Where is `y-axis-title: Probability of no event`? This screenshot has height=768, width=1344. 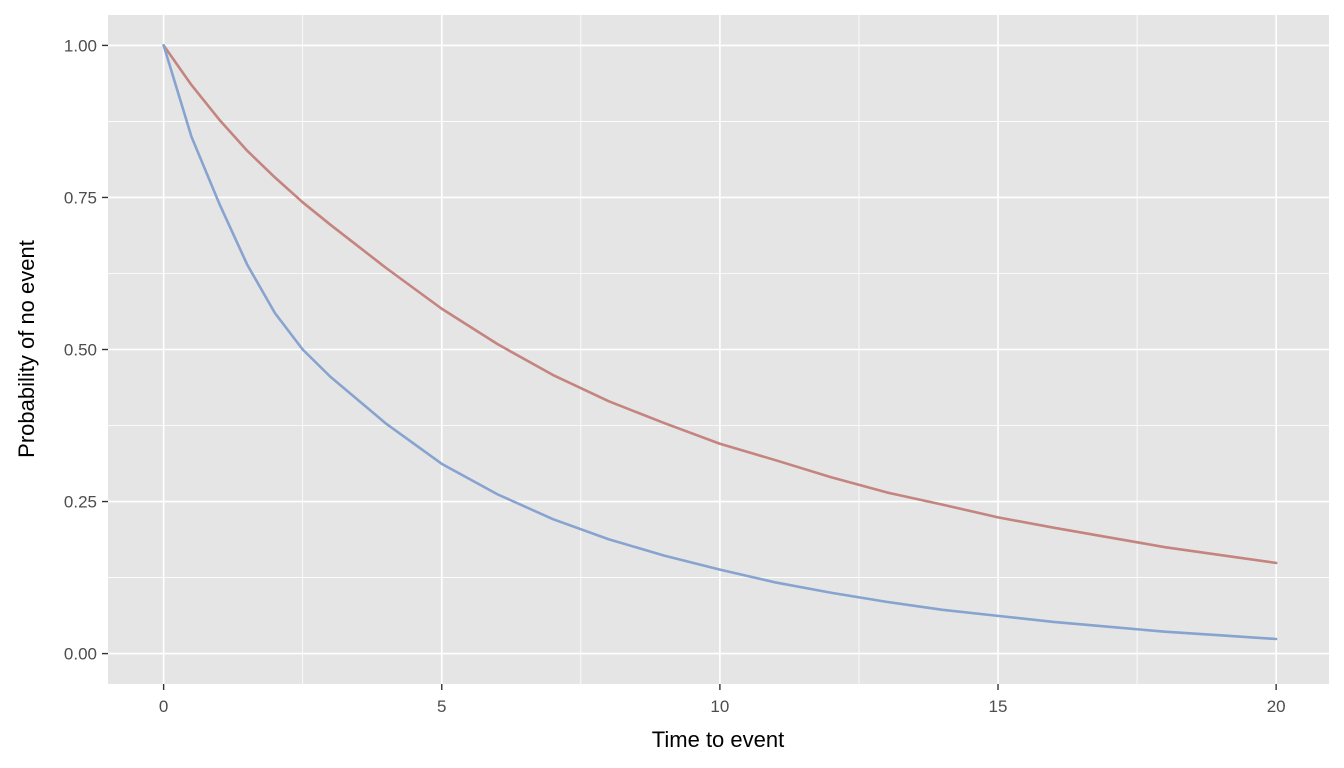 y-axis-title: Probability of no event is located at coordinates (26, 349).